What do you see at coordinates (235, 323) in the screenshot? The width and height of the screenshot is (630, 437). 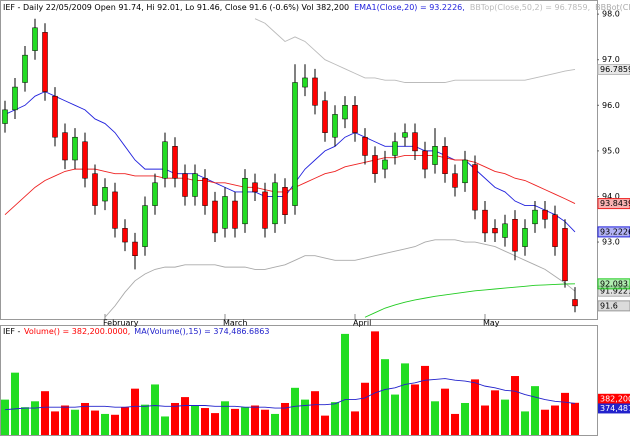 I see `x-tick-label: March` at bounding box center [235, 323].